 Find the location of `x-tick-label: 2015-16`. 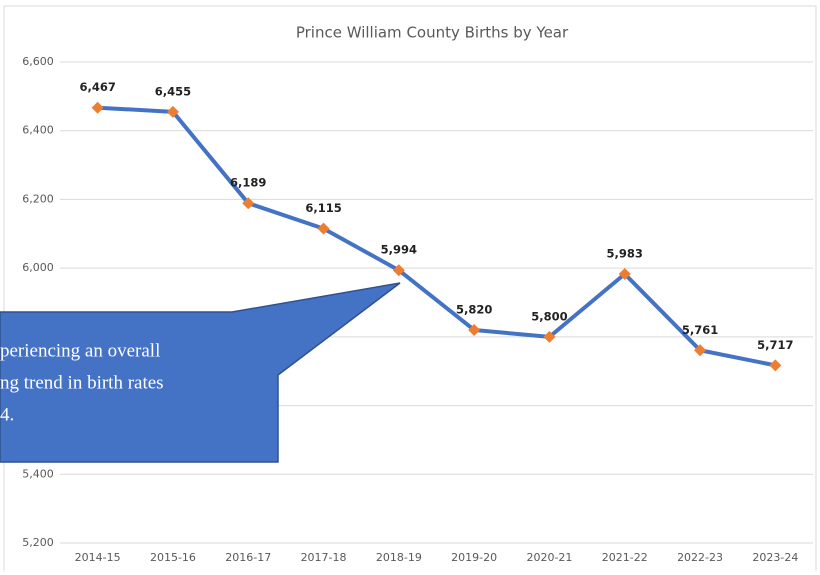

x-tick-label: 2015-16 is located at coordinates (173, 557).